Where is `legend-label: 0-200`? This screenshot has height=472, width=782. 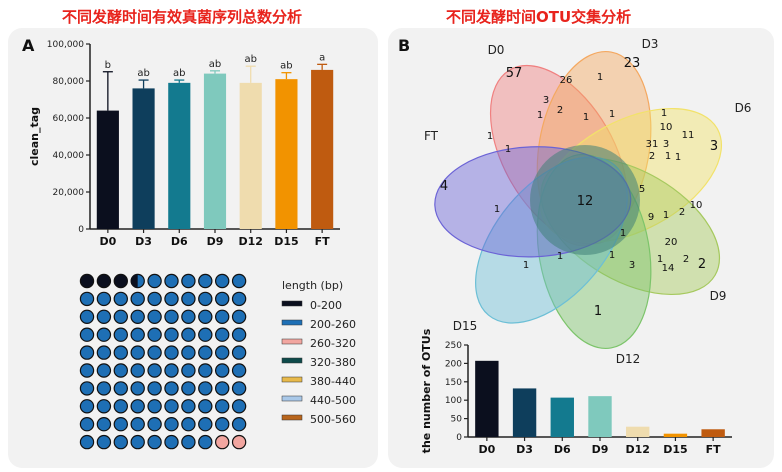 legend-label: 0-200 is located at coordinates (326, 305).